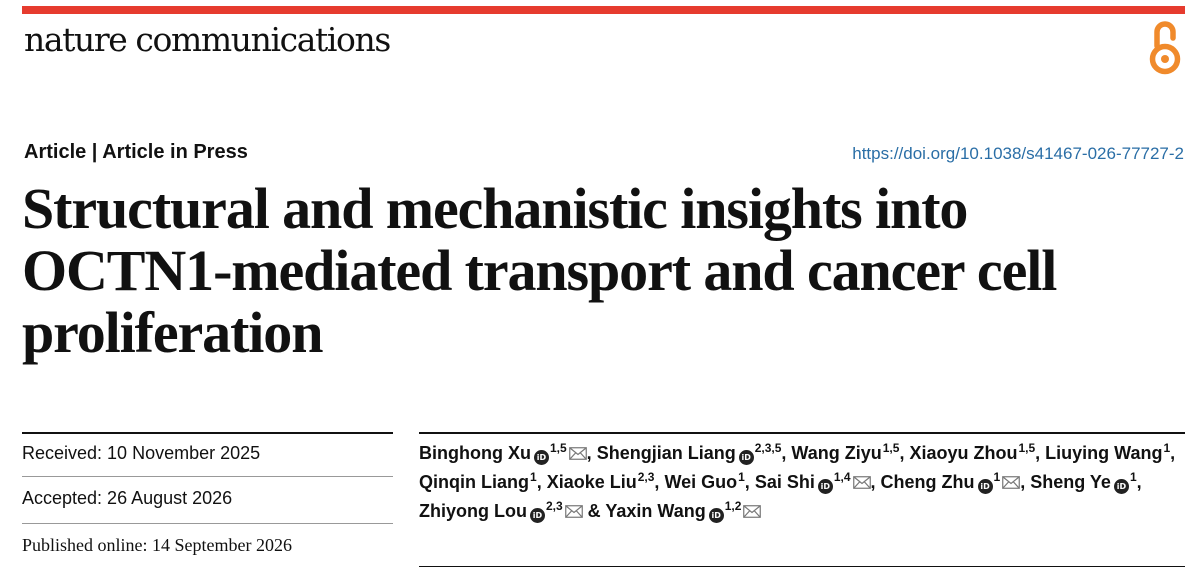 This screenshot has height=571, width=1200. What do you see at coordinates (784, 482) in the screenshot?
I see `author-name: Sai Shi` at bounding box center [784, 482].